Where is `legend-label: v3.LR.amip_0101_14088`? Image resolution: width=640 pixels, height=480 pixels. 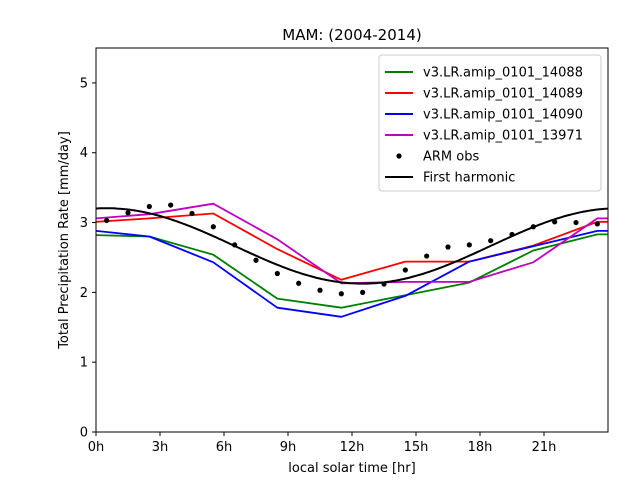 legend-label: v3.LR.amip_0101_14088 is located at coordinates (503, 73).